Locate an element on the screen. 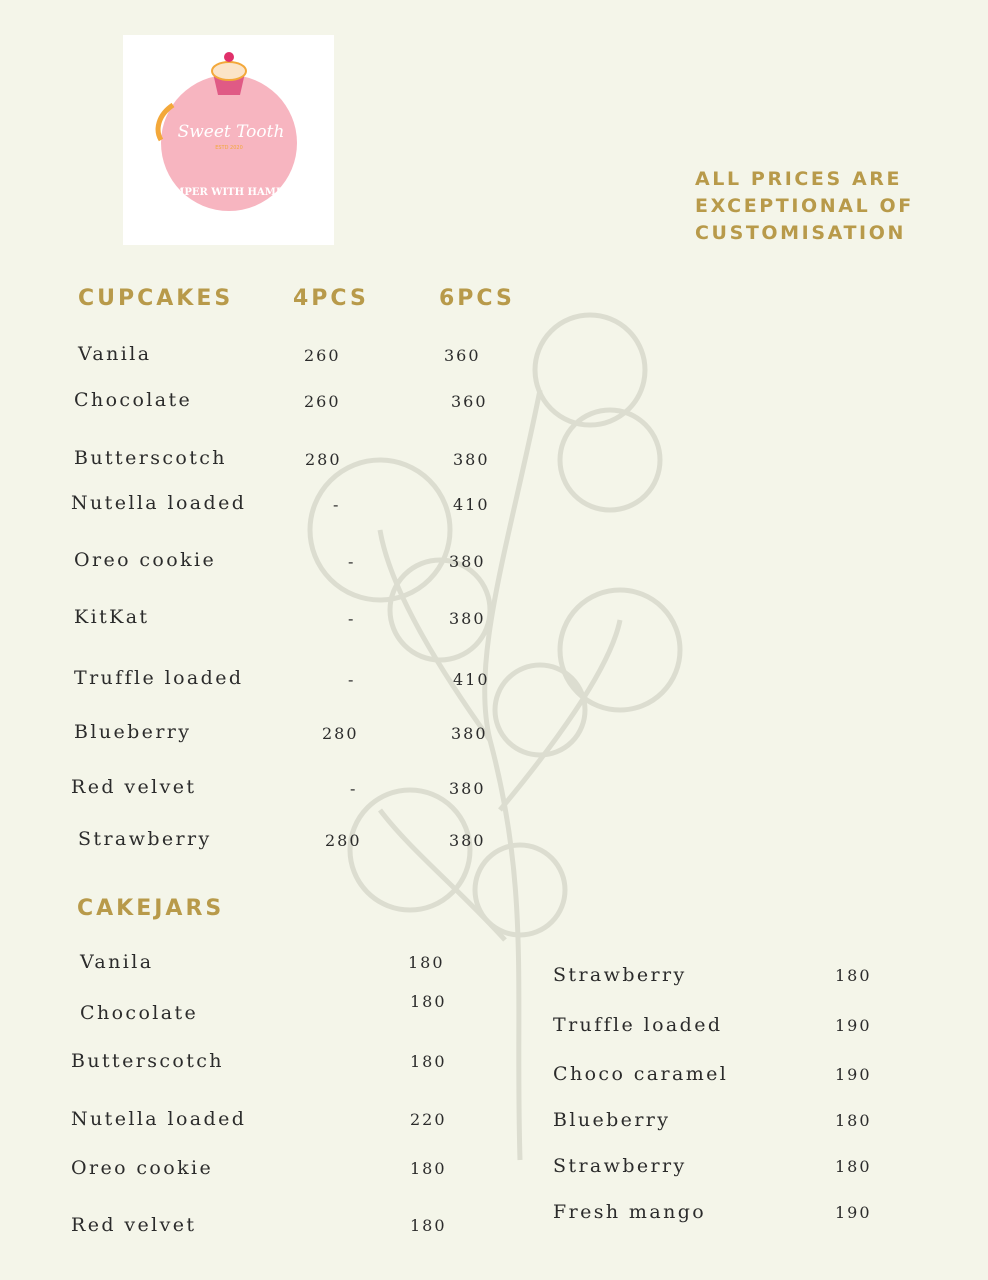  svg-text: ESTD 2020 is located at coordinates (229, 148).